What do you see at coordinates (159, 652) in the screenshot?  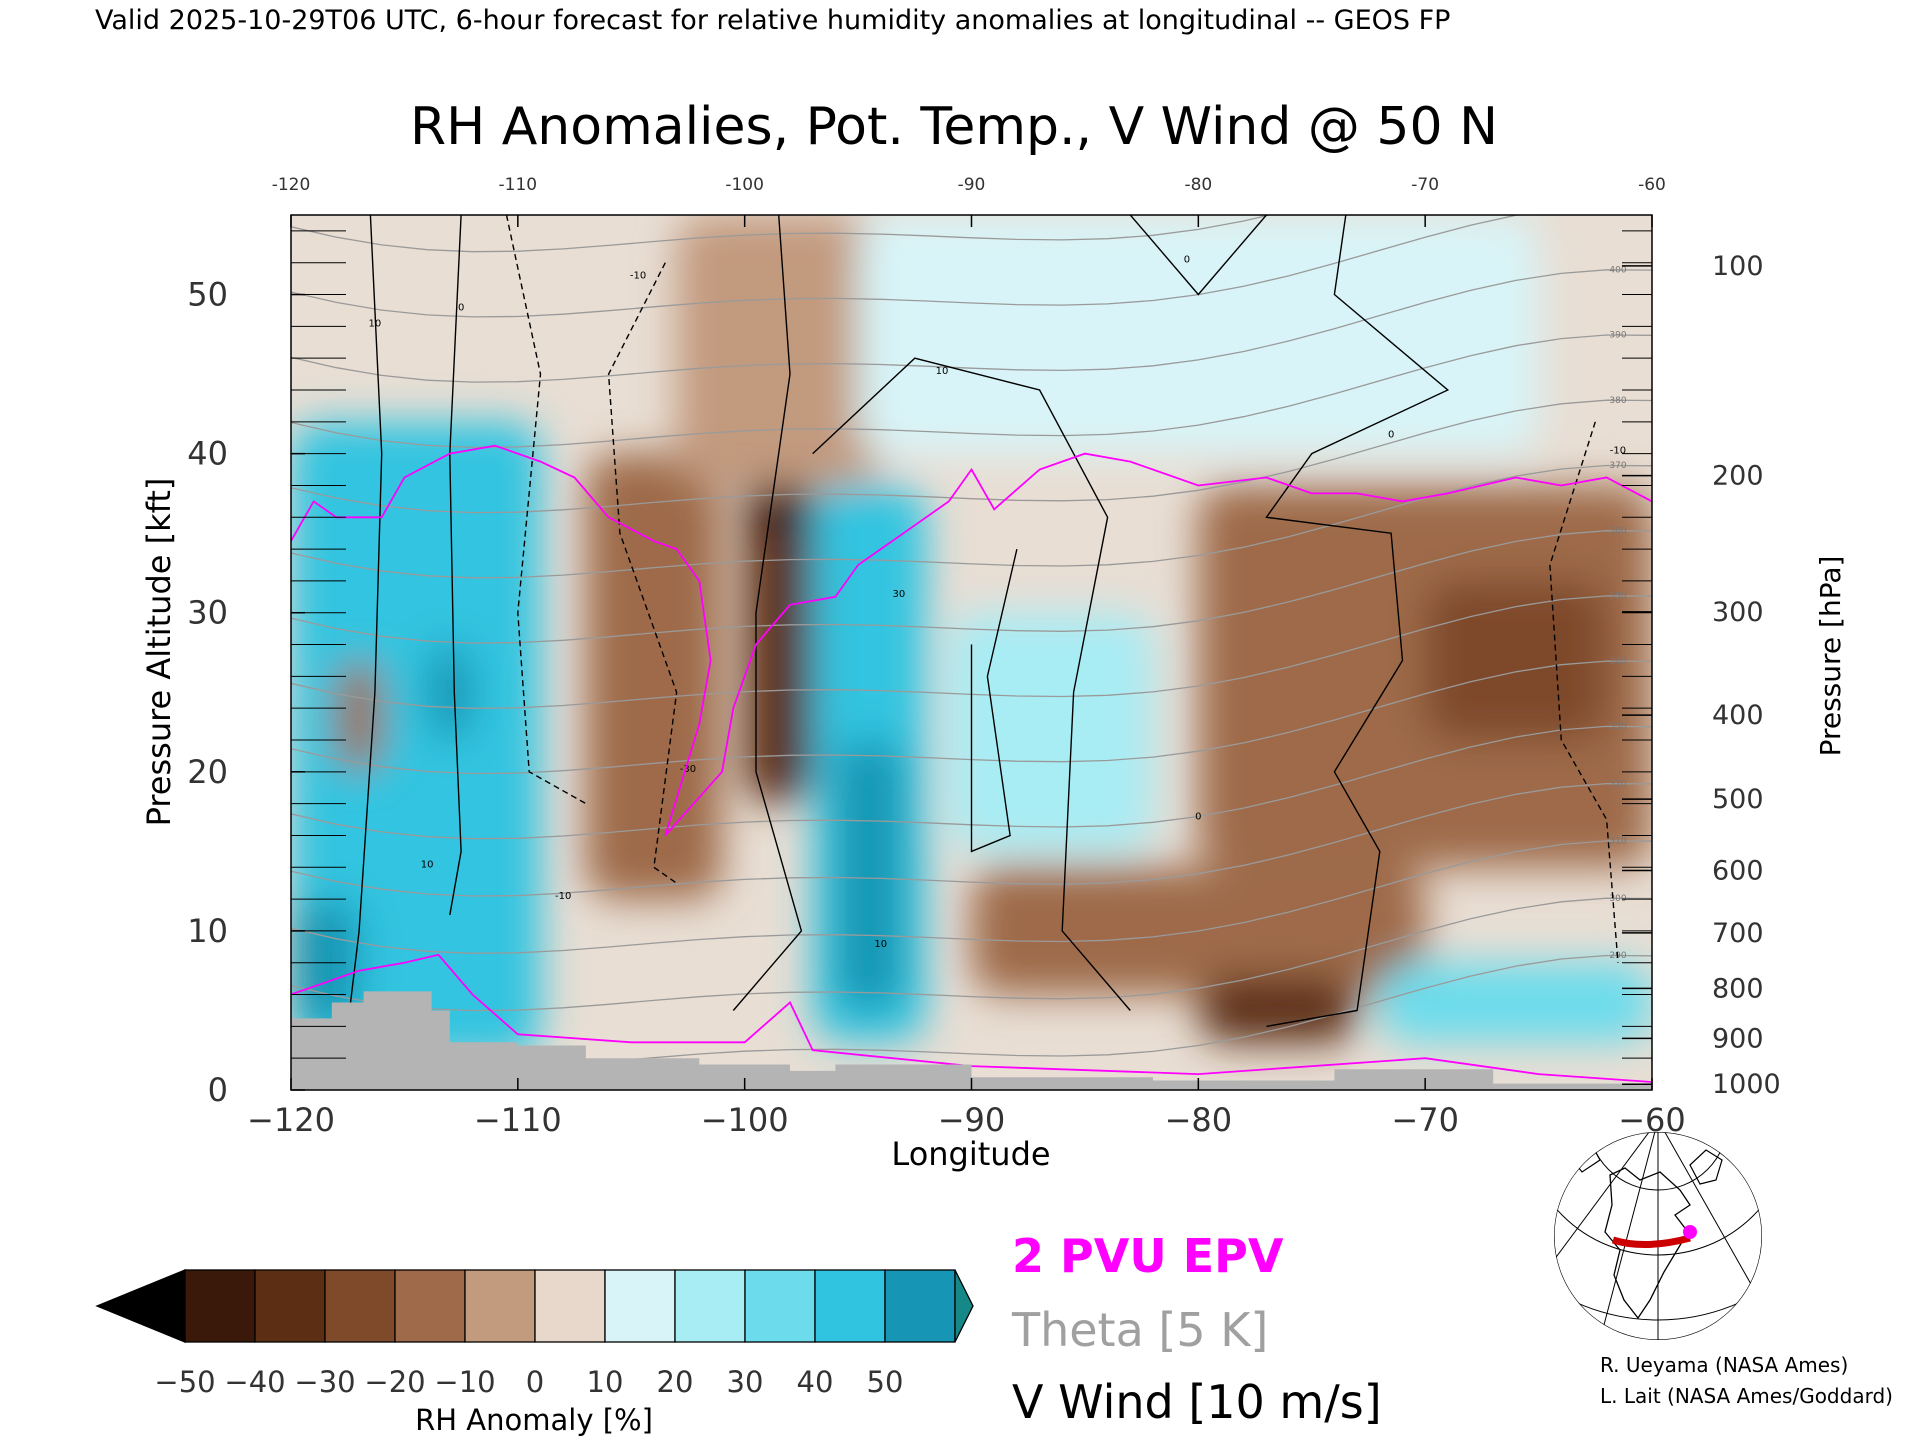 I see `y-axis-label-left: Pressure Altitude [kft]` at bounding box center [159, 652].